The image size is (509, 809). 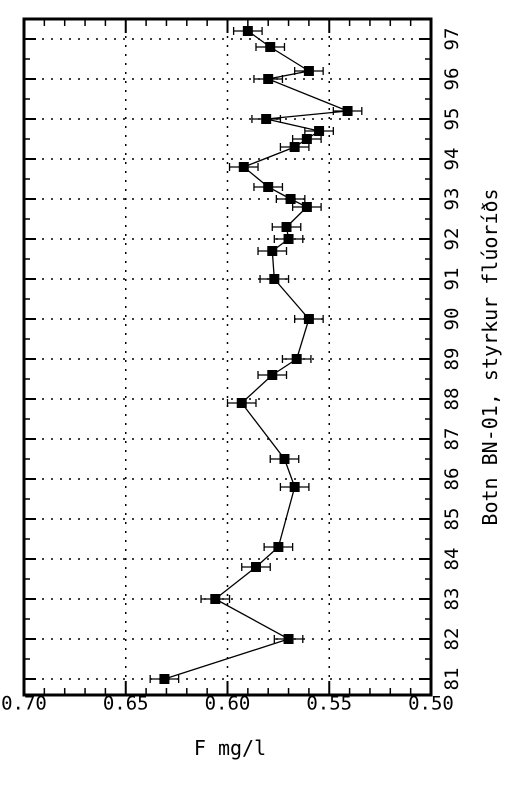 I want to click on x-tick-label: 95, so click(x=452, y=119).